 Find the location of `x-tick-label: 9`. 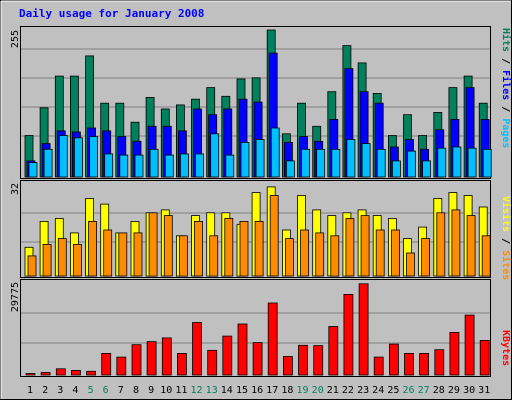

x-tick-label: 9 is located at coordinates (151, 390).